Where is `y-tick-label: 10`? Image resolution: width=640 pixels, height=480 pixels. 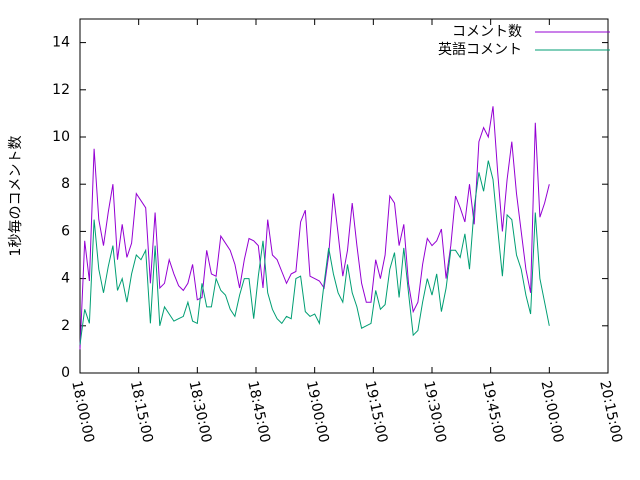 y-tick-label: 10 is located at coordinates (61, 137).